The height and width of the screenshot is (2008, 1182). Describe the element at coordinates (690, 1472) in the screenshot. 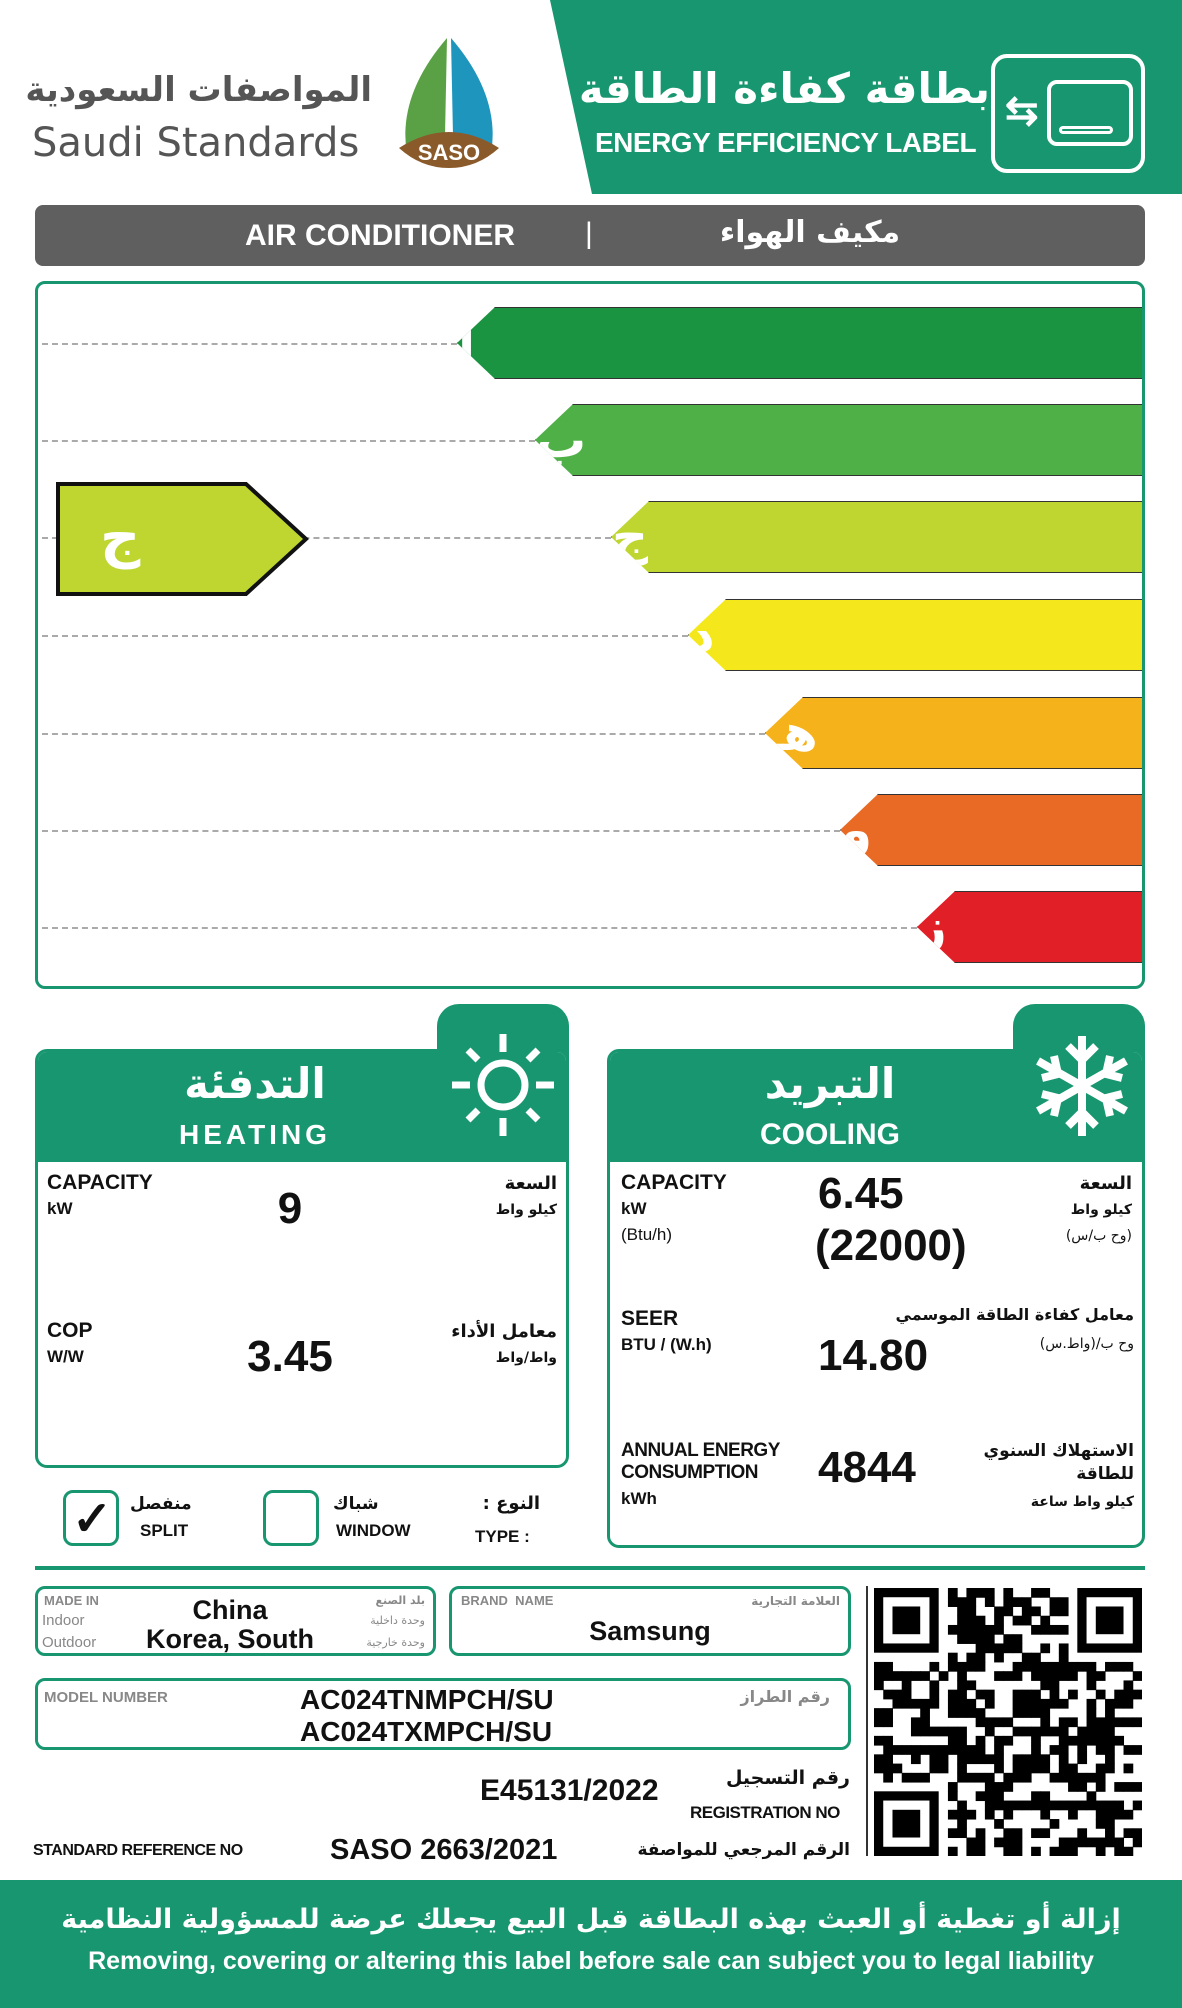

I see `annual-energy-label-2: CONSUMPTION` at that location.